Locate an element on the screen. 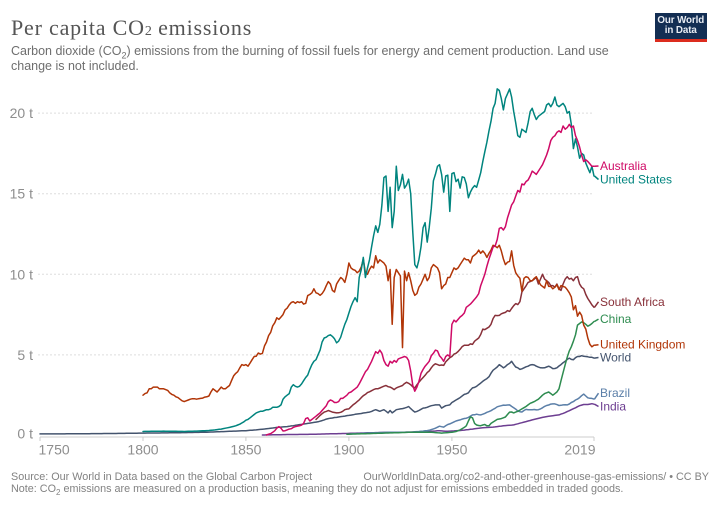 The width and height of the screenshot is (720, 509). svg-text: 1750 is located at coordinates (54, 450).